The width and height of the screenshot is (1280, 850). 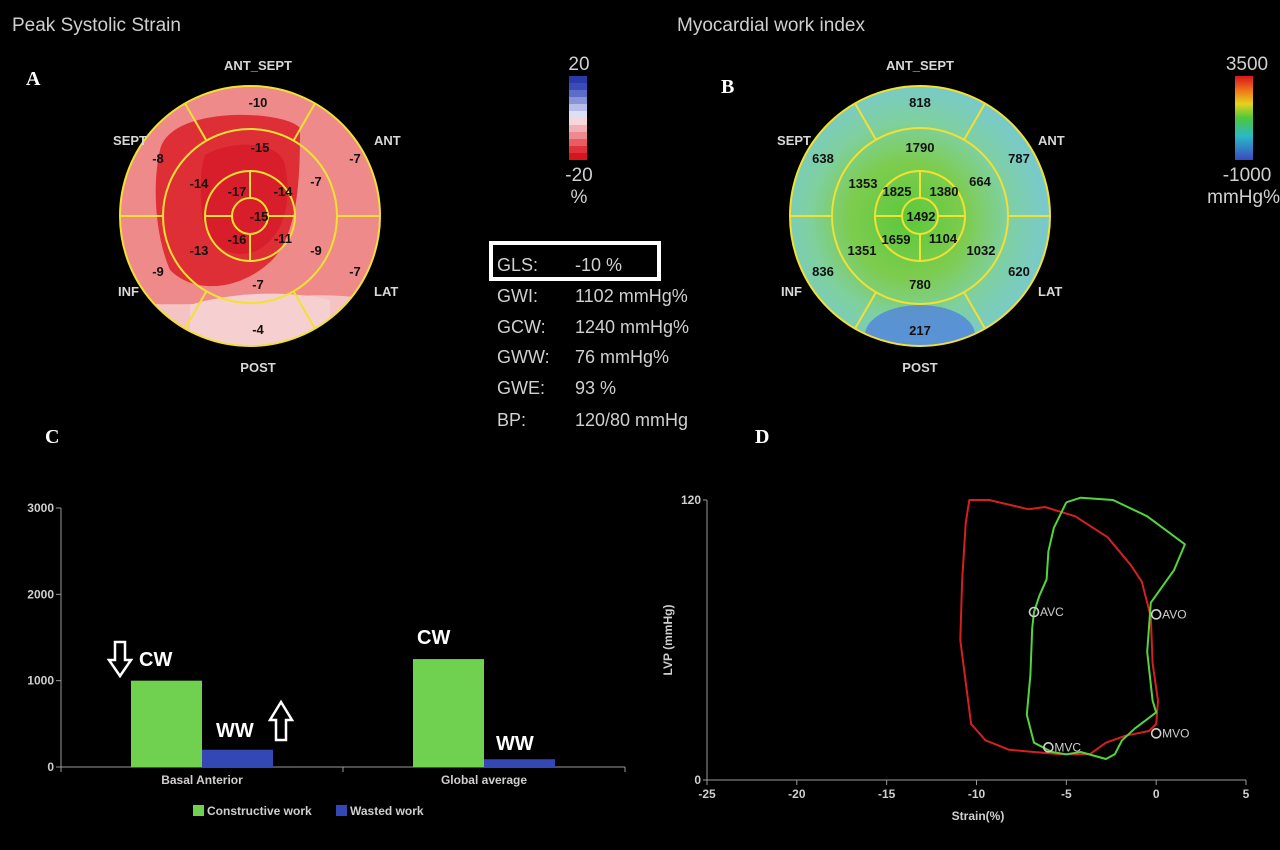 I want to click on bar-chart-labels: Basal Anterior Global average, so click(x=344, y=780).